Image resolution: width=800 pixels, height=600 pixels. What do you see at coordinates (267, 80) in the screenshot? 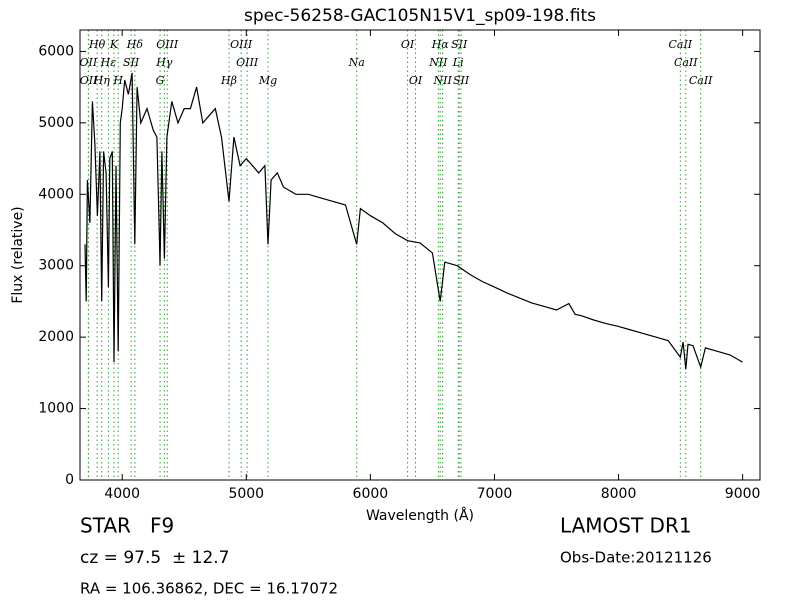
I see `spectral-line-label: Mg` at bounding box center [267, 80].